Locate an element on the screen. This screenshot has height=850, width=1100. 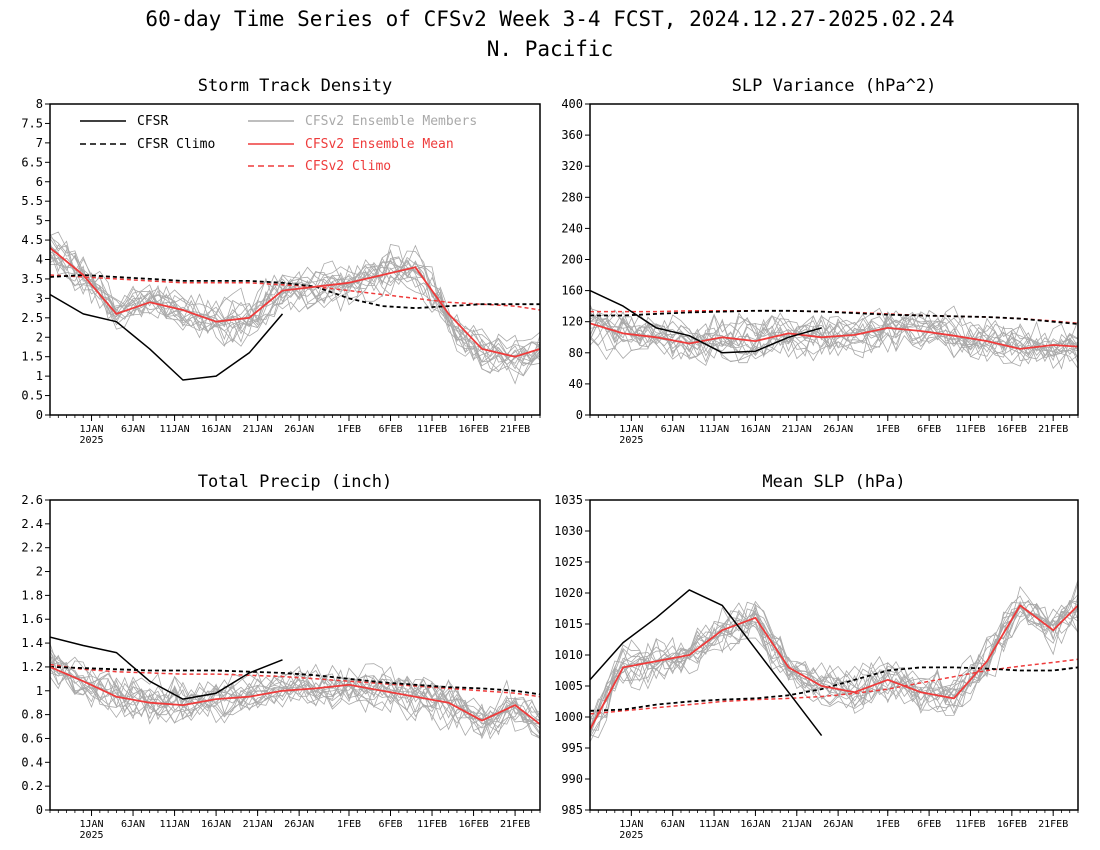
y-tick-label: 1020 is located at coordinates (568, 593).